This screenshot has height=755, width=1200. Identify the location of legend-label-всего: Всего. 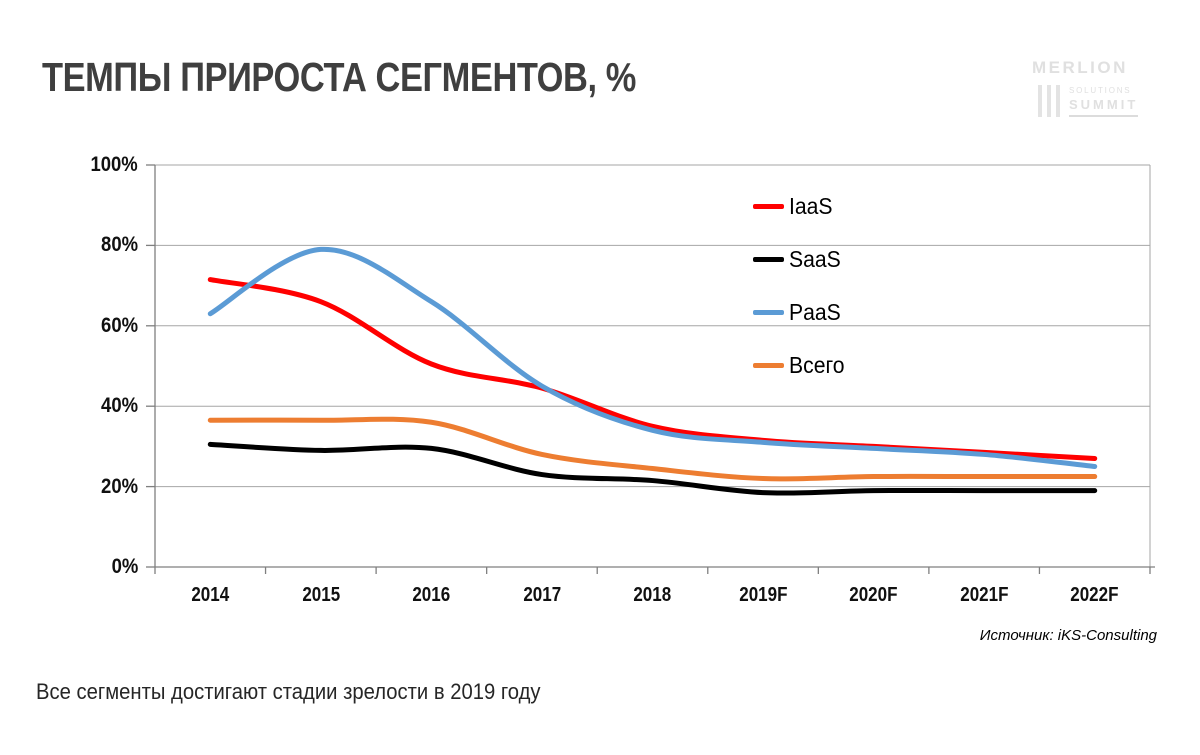
(817, 364).